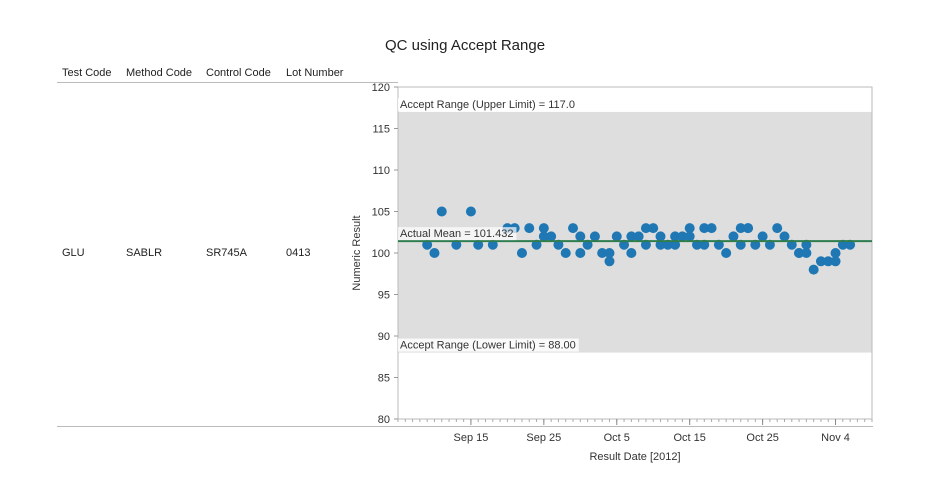 The image size is (930, 500). Describe the element at coordinates (381, 254) in the screenshot. I see `y-tick-label: 100` at that location.